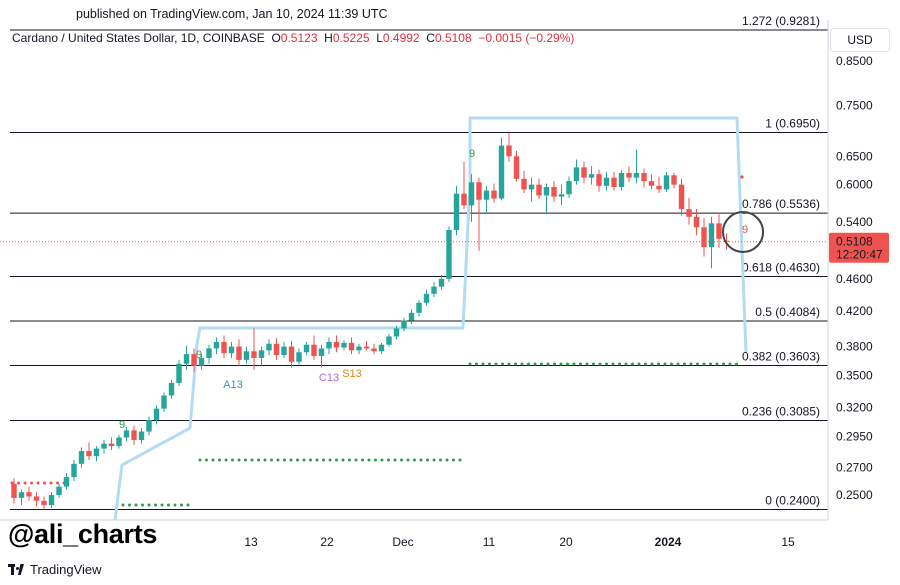  What do you see at coordinates (854, 468) in the screenshot?
I see `price-tick-label: 0.2700` at bounding box center [854, 468].